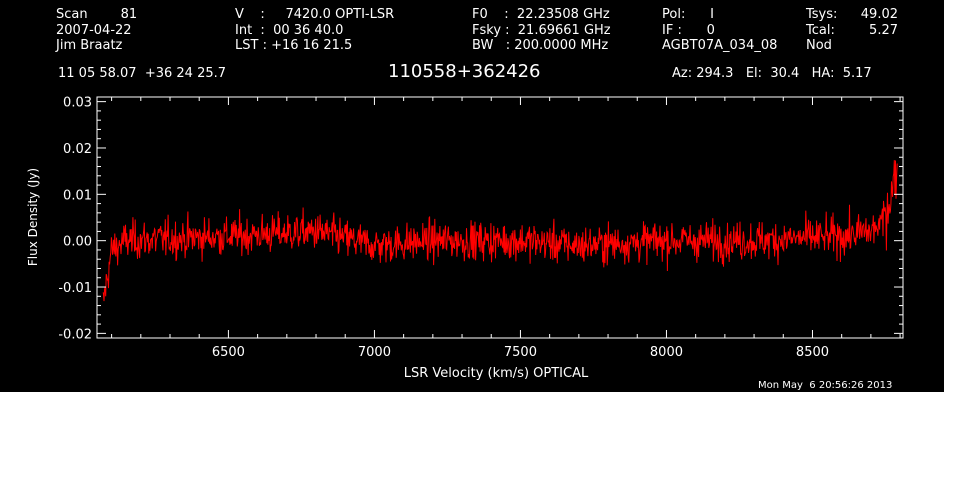  Describe the element at coordinates (289, 30) in the screenshot. I see `integration-label: Int : 00 36 40.0` at that location.